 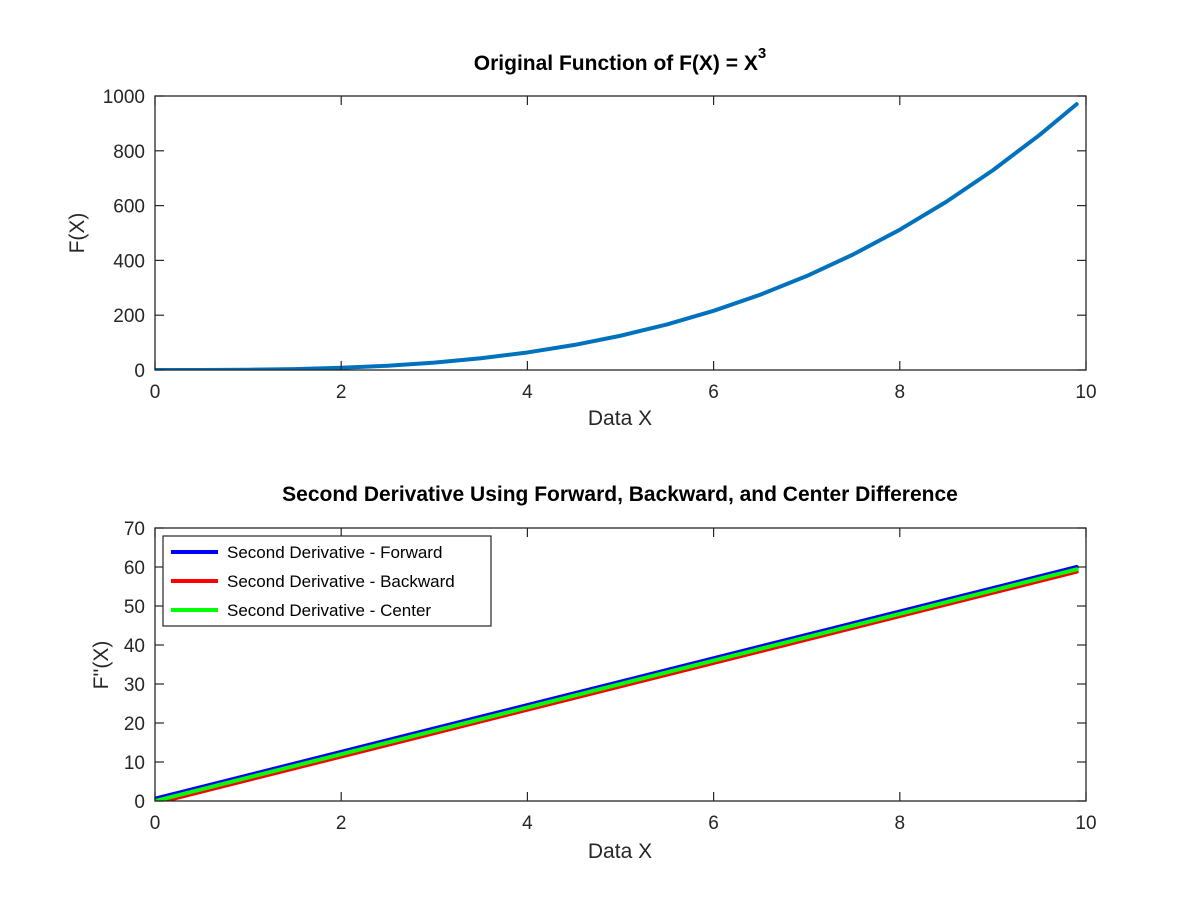 I want to click on top-plot-title: Original Function of F(X) = X3, so click(x=620, y=60).